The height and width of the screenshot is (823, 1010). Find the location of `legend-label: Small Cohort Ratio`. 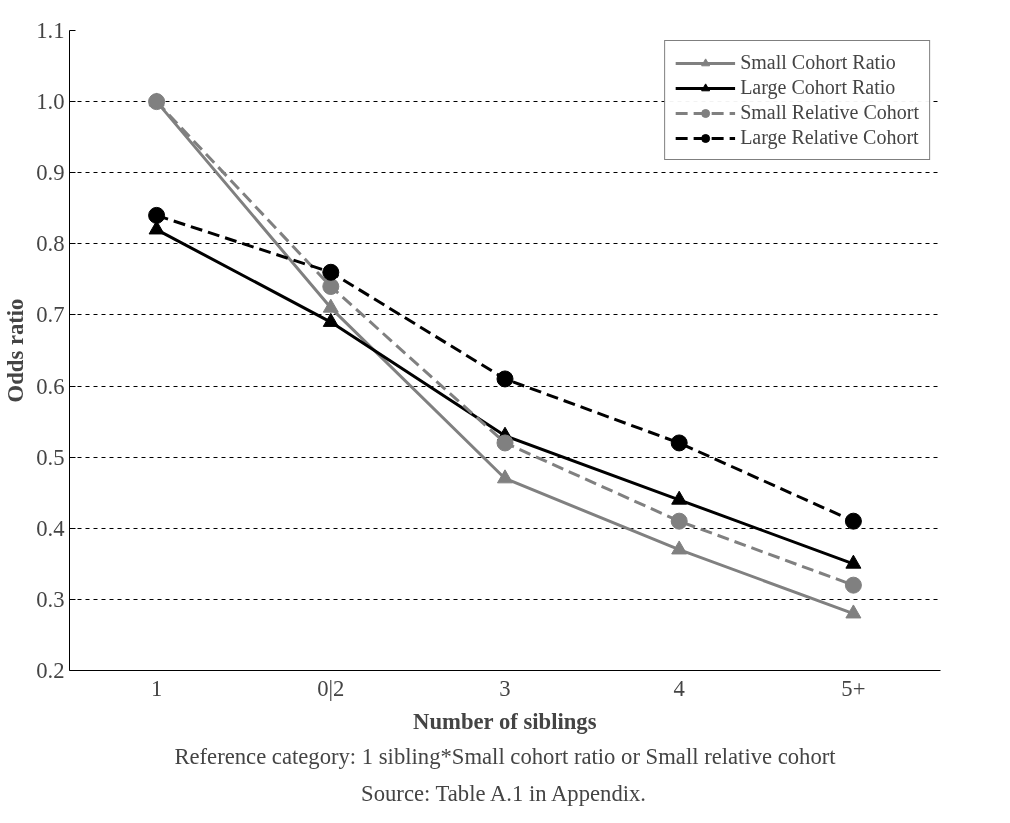

legend-label: Small Cohort Ratio is located at coordinates (818, 62).